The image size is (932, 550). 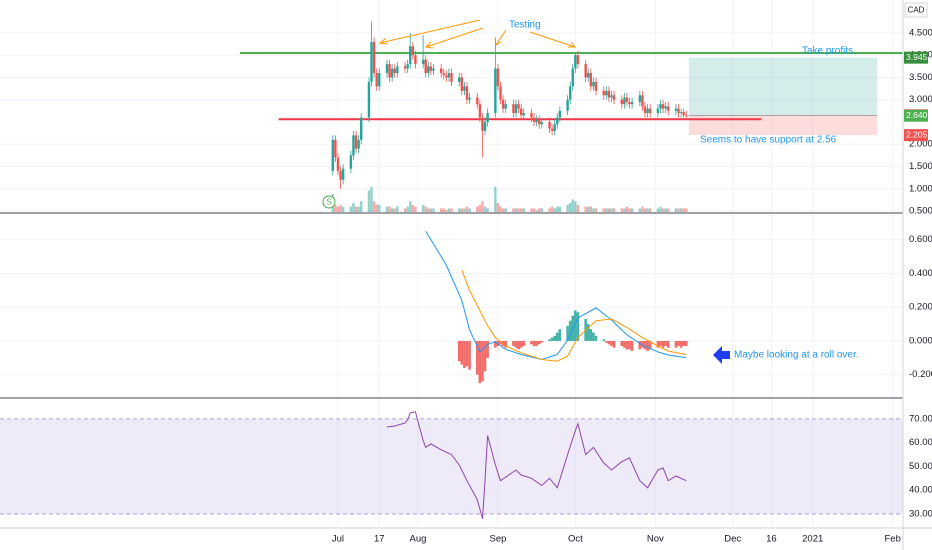 I want to click on y-tick-label: 1.000, so click(x=920, y=188).